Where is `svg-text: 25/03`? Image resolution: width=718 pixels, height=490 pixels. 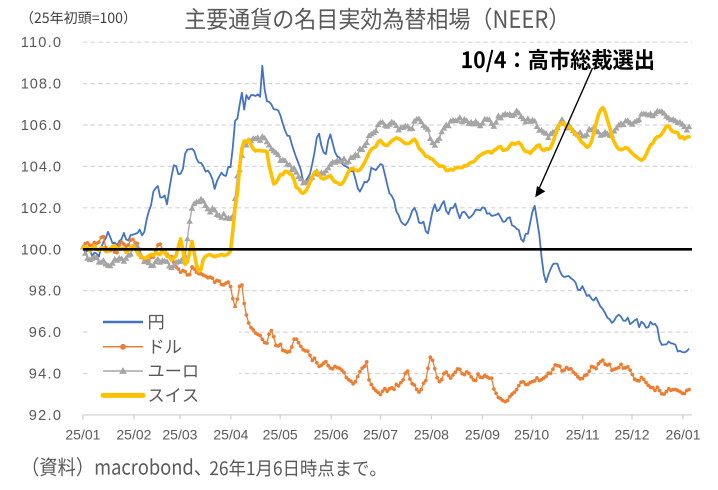 svg-text: 25/03 is located at coordinates (179, 435).